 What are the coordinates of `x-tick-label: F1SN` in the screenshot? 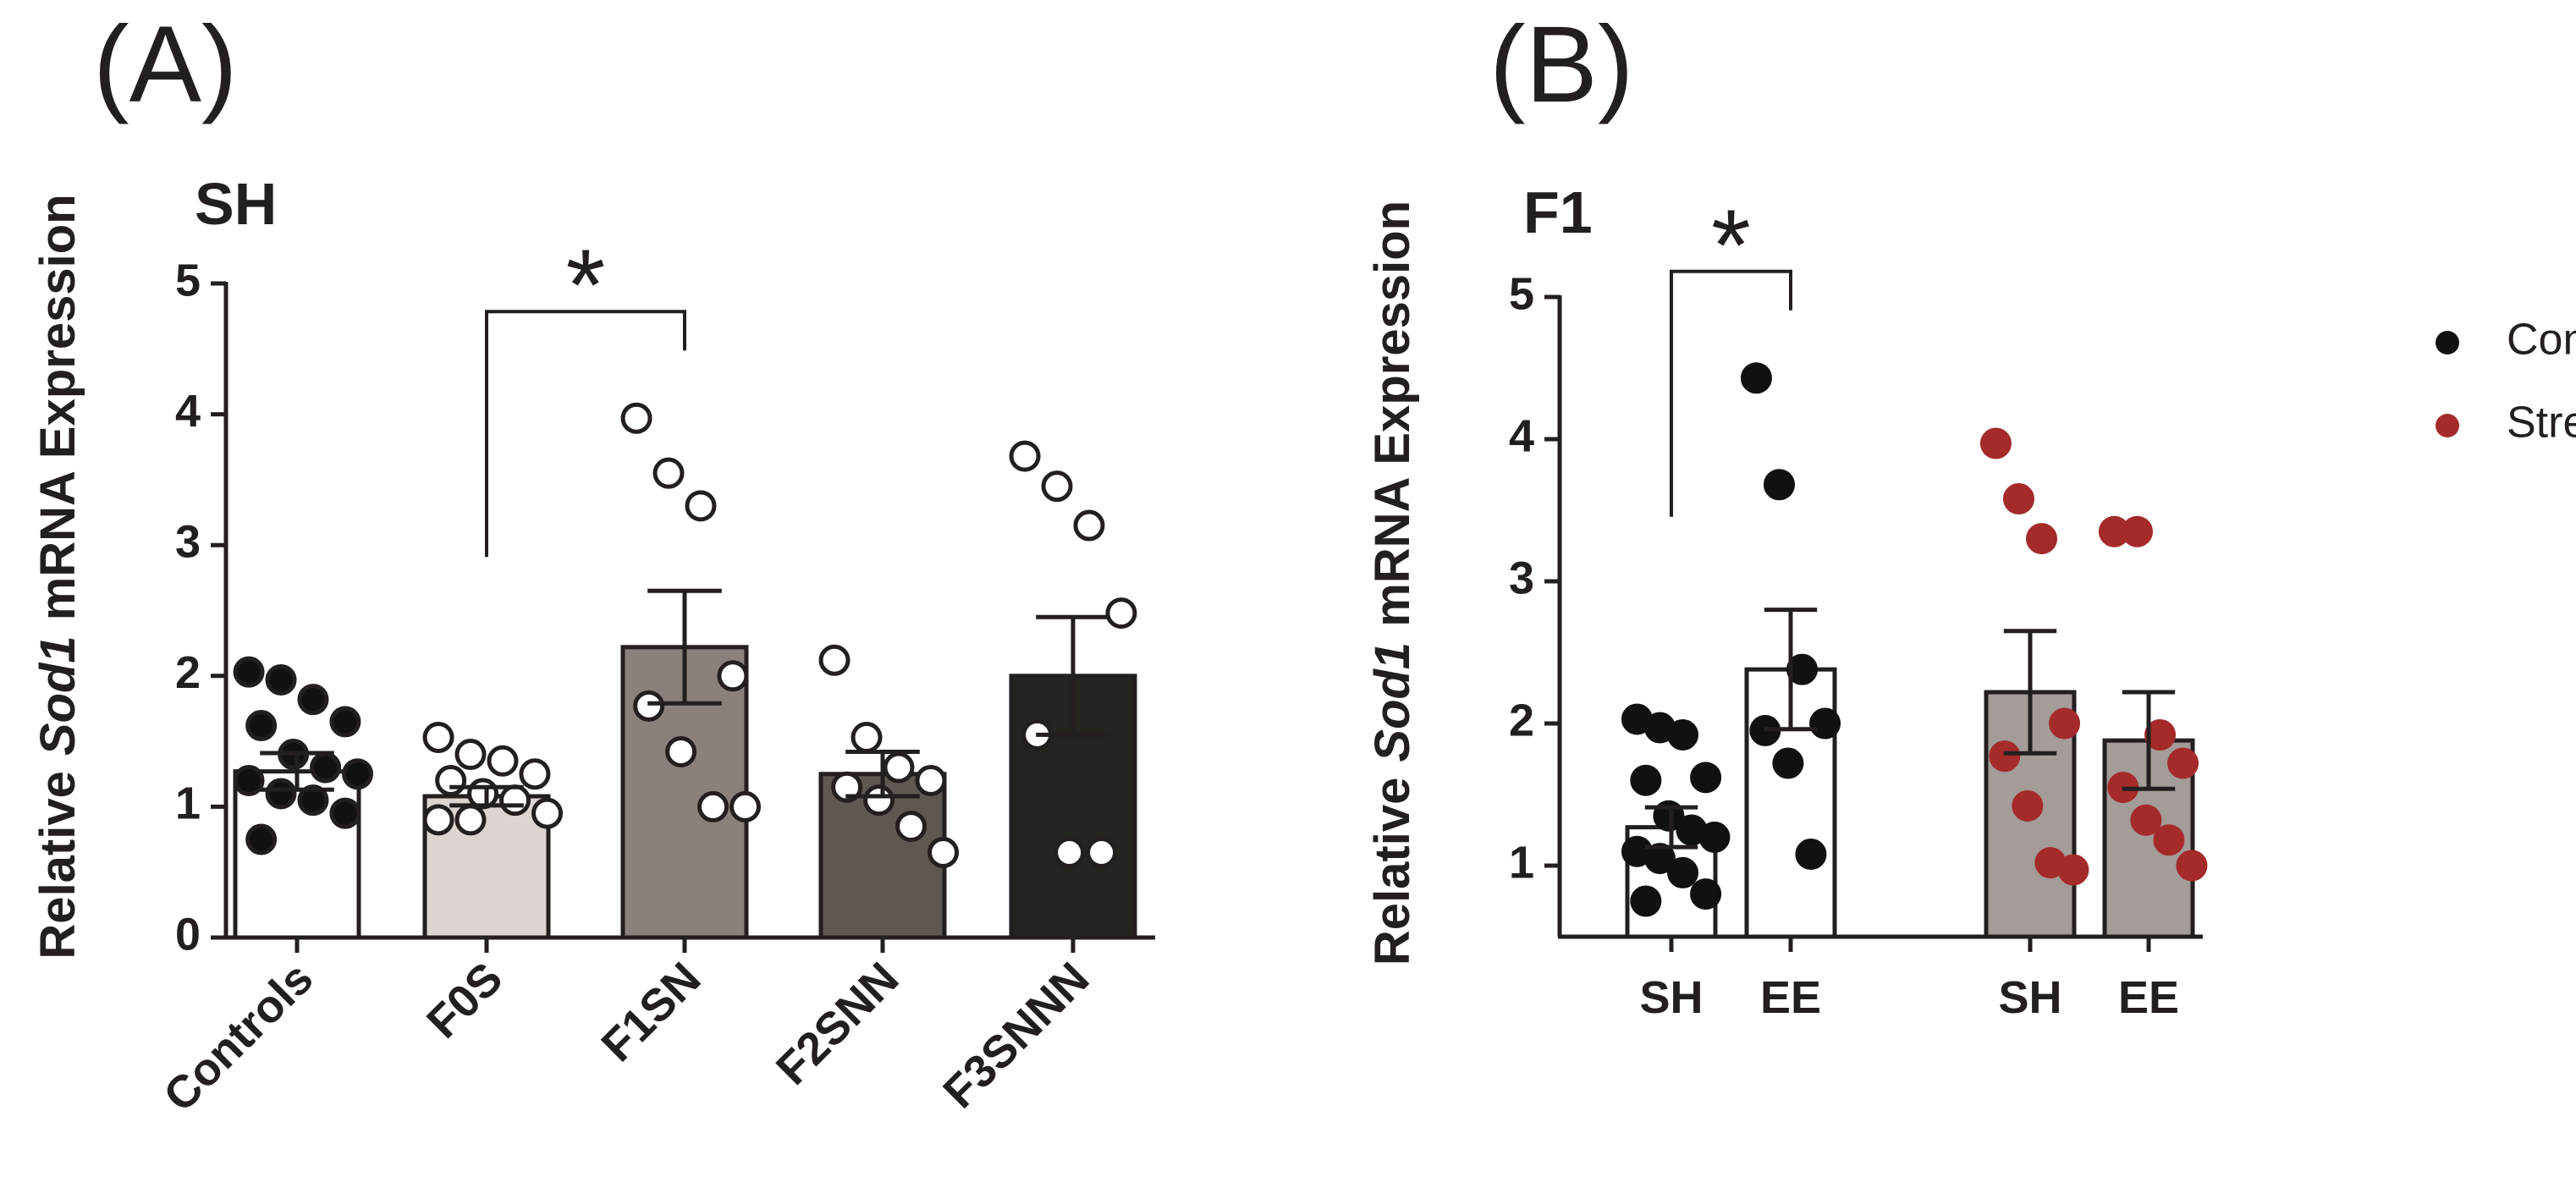 It's located at (651, 1012).